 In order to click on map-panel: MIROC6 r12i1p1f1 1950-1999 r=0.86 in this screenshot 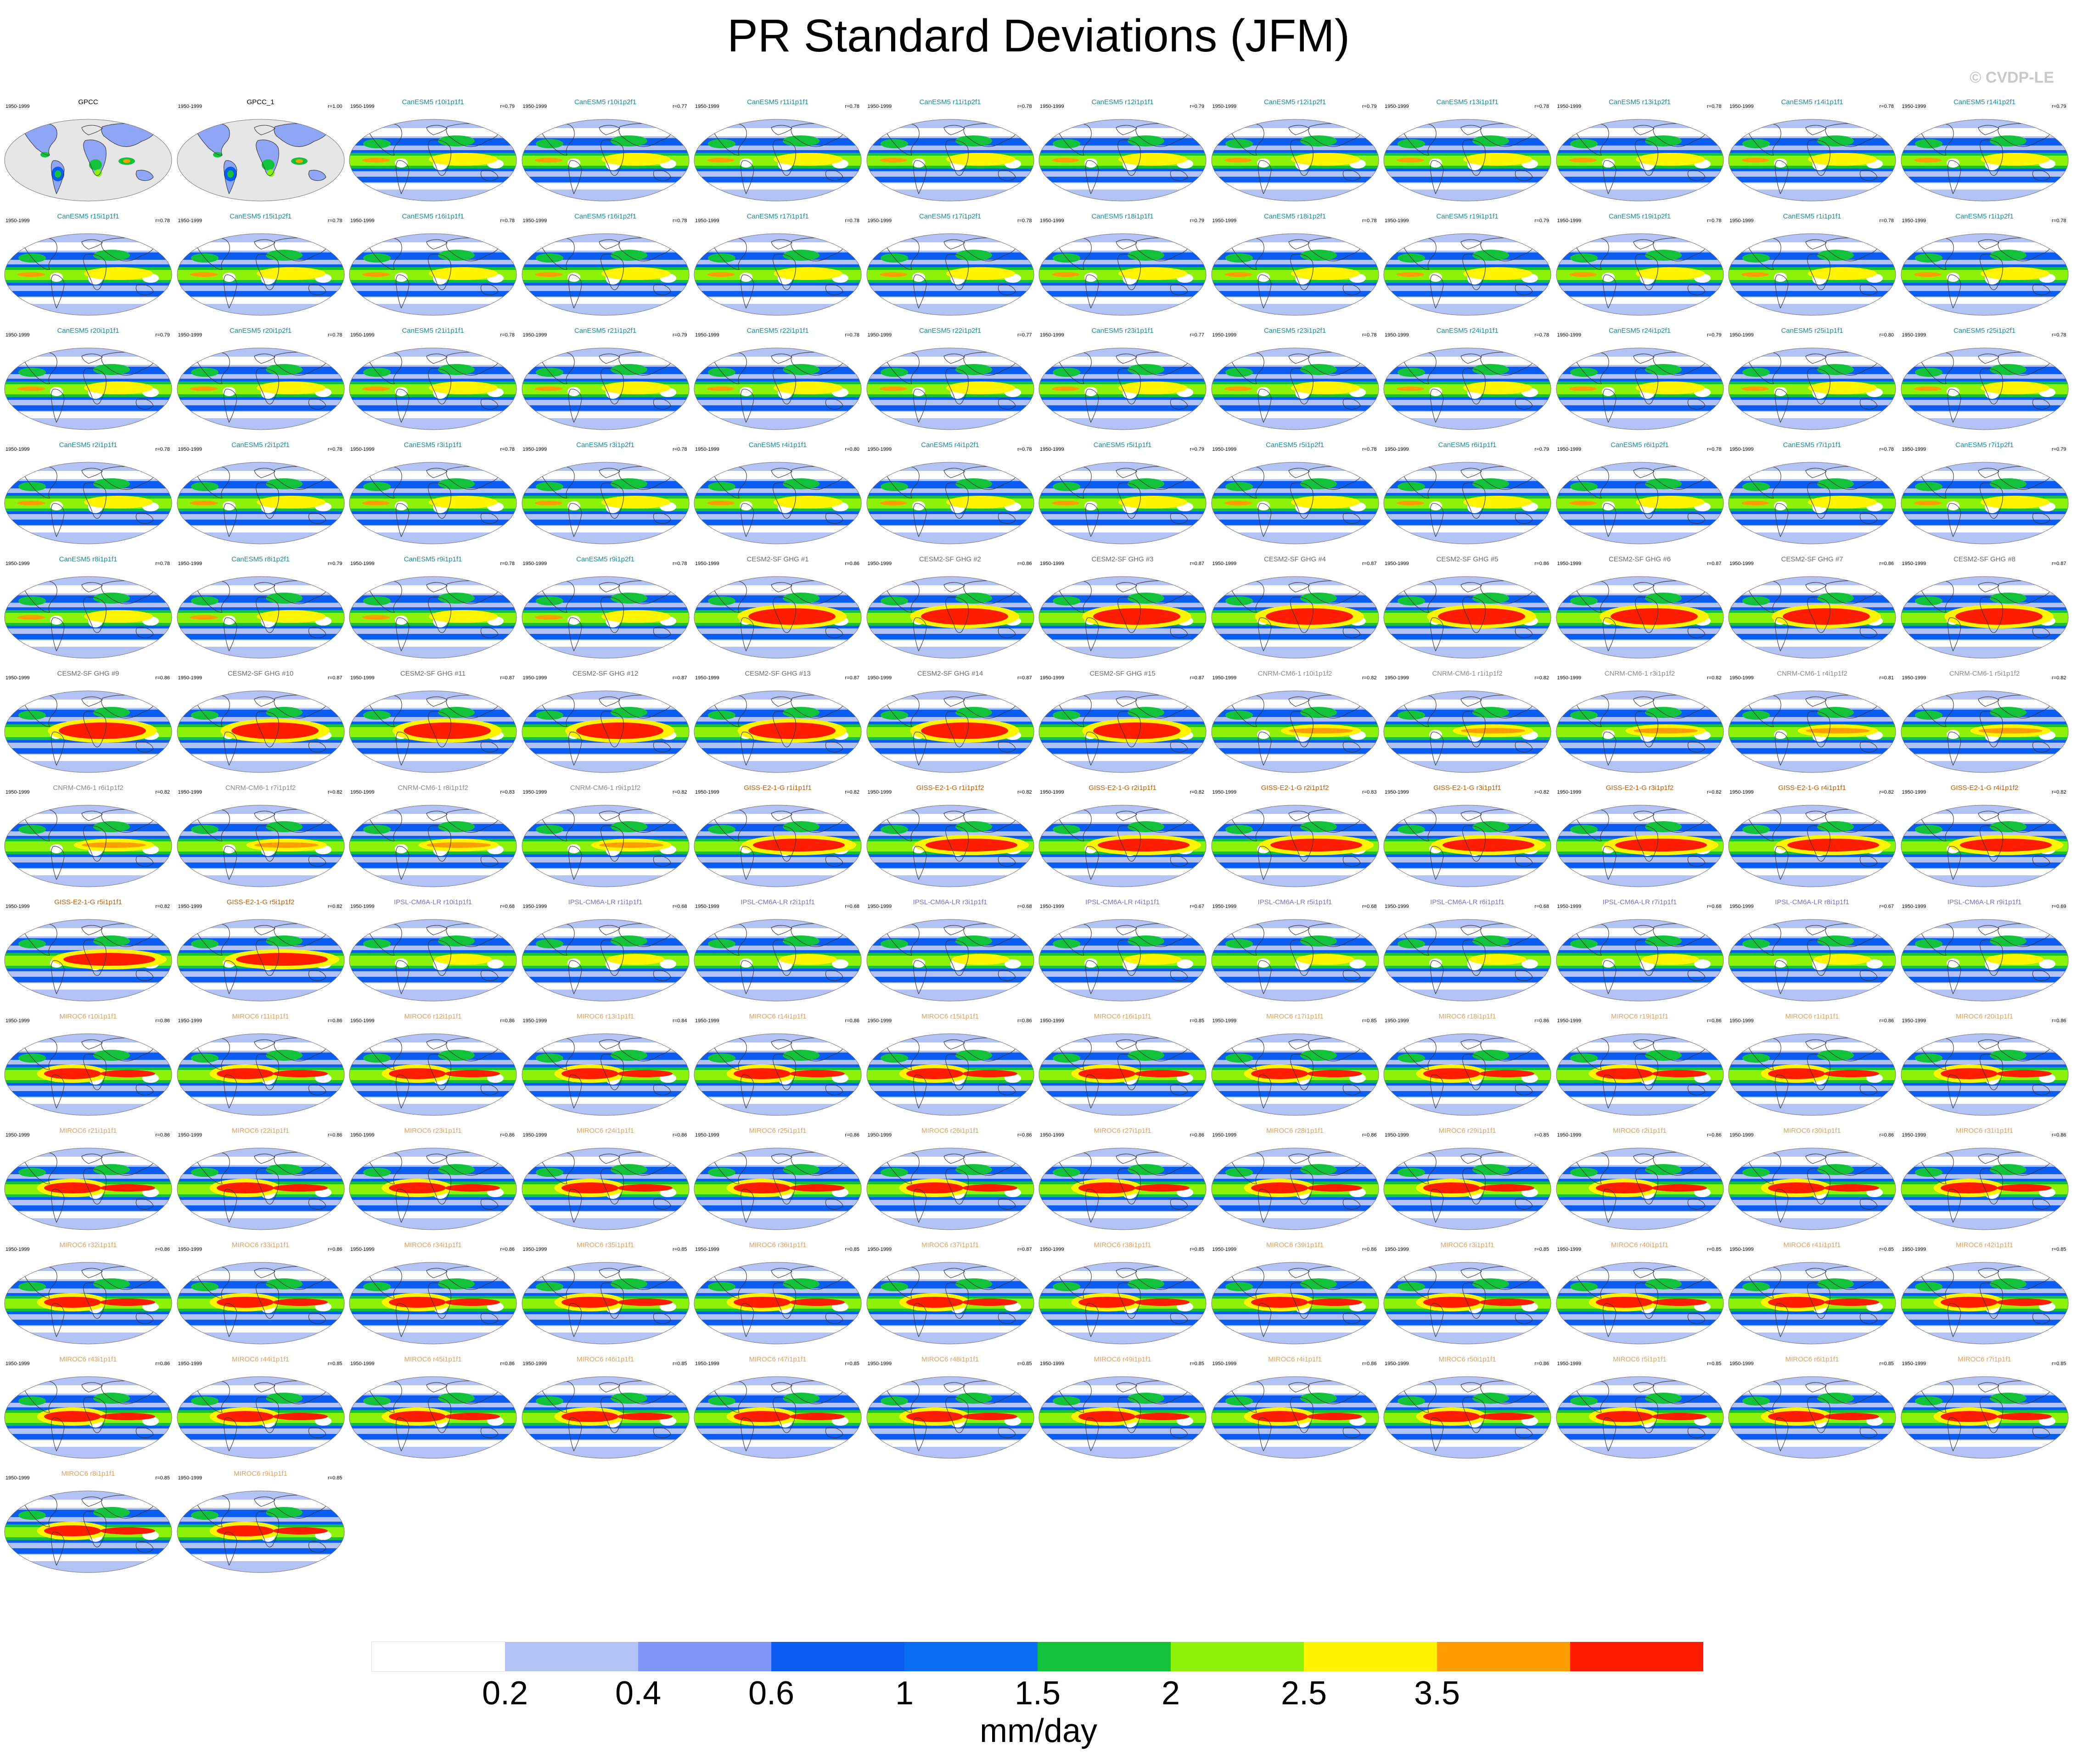, I will do `click(432, 1064)`.